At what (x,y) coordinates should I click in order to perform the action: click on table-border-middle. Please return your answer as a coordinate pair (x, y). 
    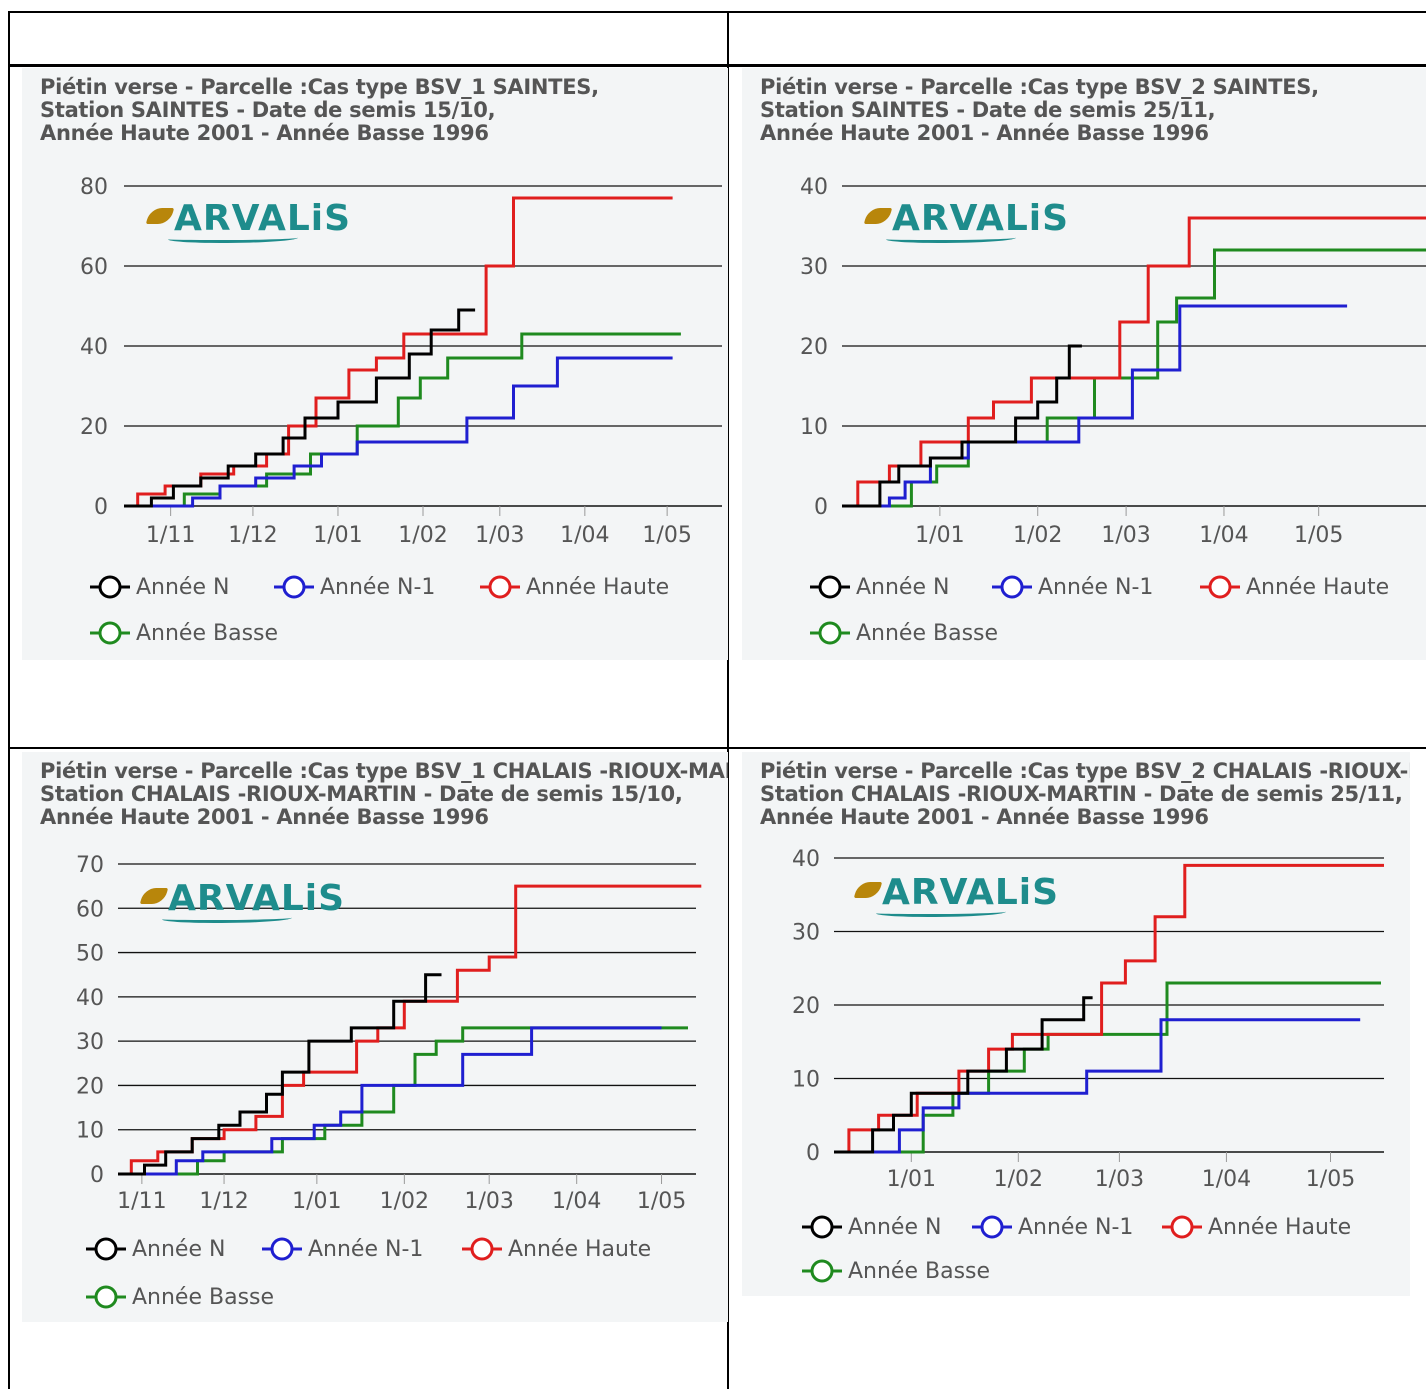
    Looking at the image, I should click on (728, 700).